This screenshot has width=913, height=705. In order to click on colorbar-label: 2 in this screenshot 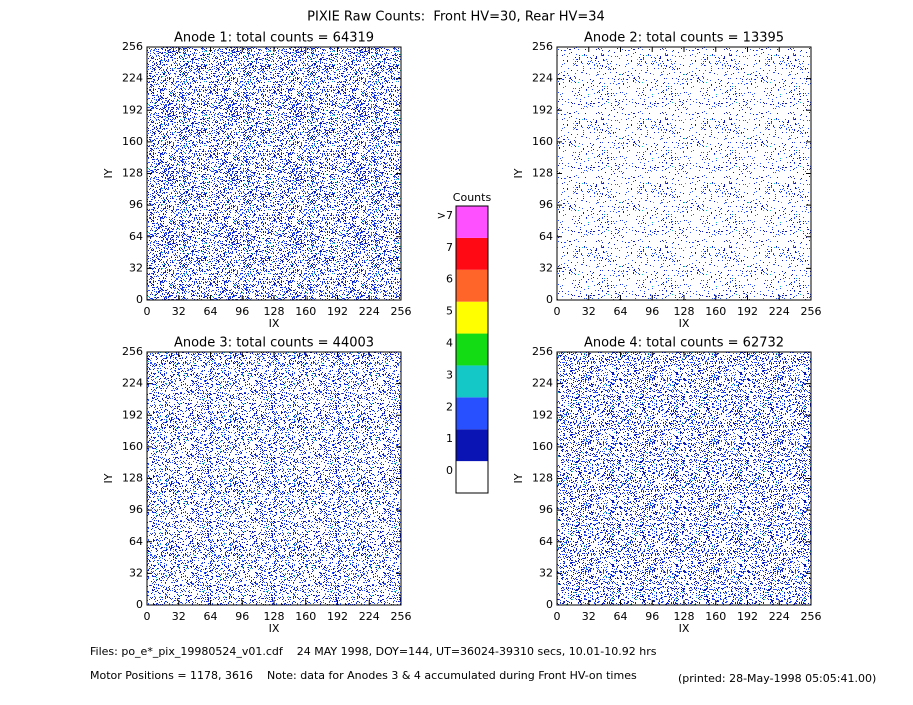, I will do `click(449, 406)`.